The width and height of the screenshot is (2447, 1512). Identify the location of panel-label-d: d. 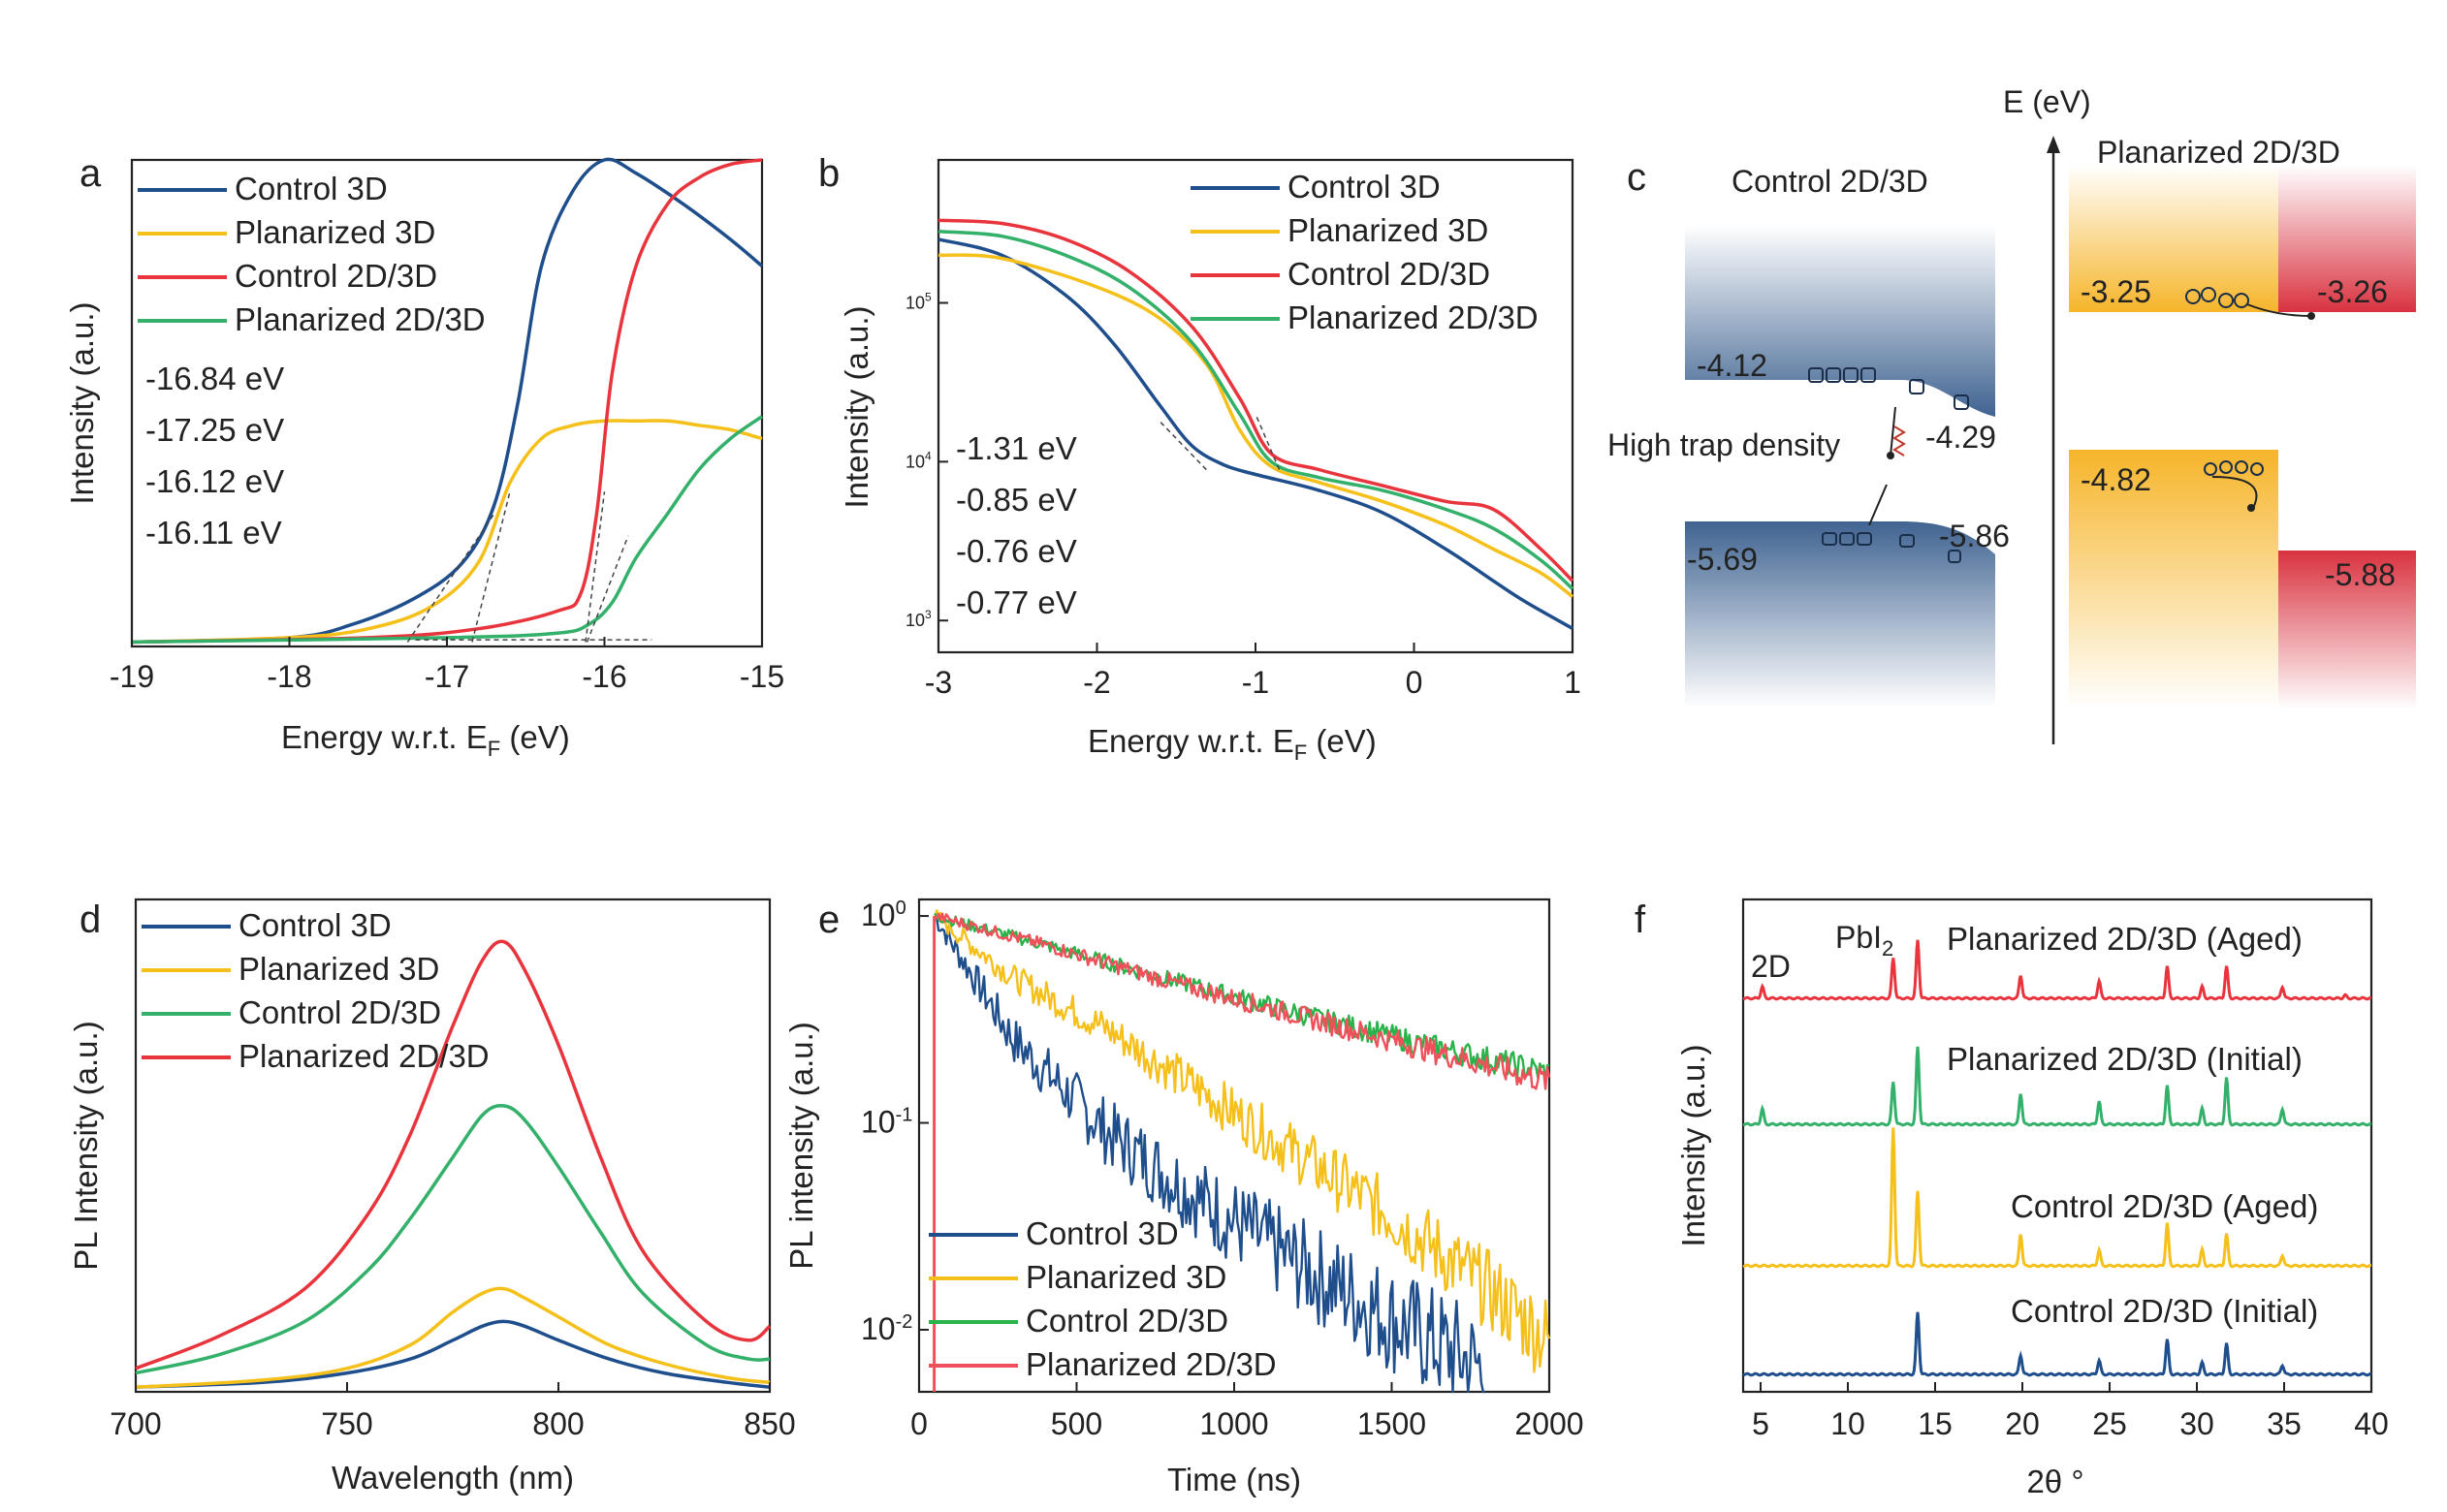
(90, 920).